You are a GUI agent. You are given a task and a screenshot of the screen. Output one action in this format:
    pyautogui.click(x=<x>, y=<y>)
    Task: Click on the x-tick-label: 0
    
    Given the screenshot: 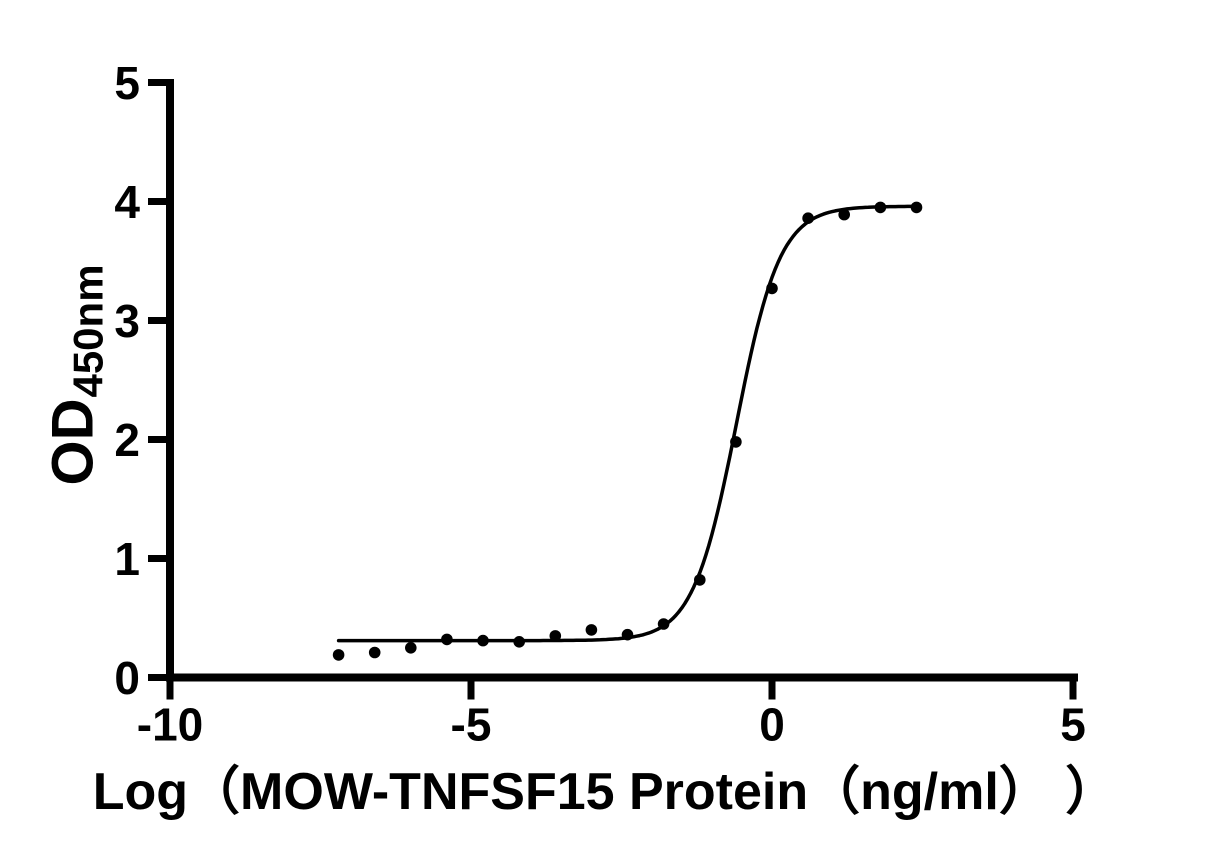 What is the action you would take?
    pyautogui.click(x=772, y=725)
    